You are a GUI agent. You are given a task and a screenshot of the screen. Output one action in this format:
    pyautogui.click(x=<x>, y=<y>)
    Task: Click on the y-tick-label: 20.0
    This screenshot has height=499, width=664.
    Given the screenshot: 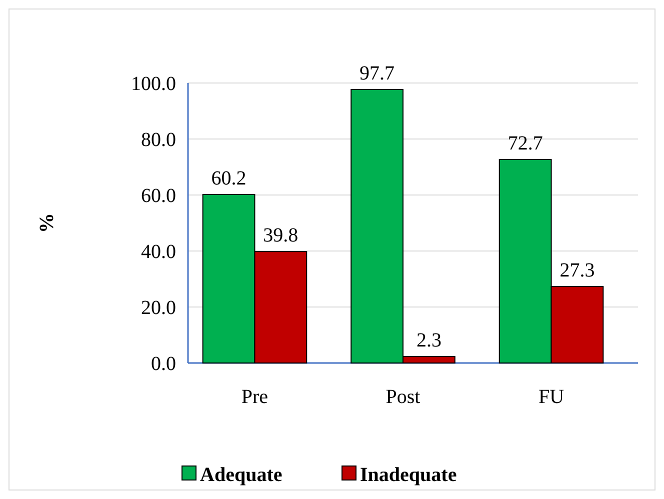 What is the action you would take?
    pyautogui.click(x=158, y=308)
    